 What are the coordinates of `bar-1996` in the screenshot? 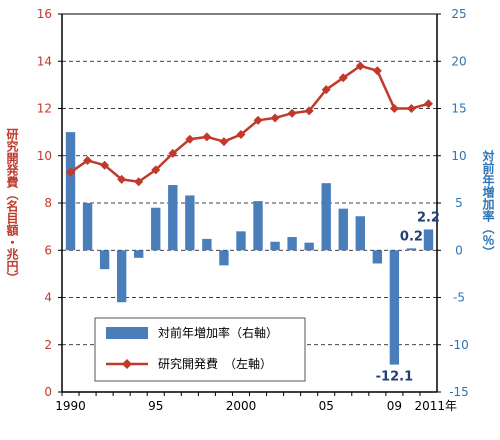 It's located at (173, 218).